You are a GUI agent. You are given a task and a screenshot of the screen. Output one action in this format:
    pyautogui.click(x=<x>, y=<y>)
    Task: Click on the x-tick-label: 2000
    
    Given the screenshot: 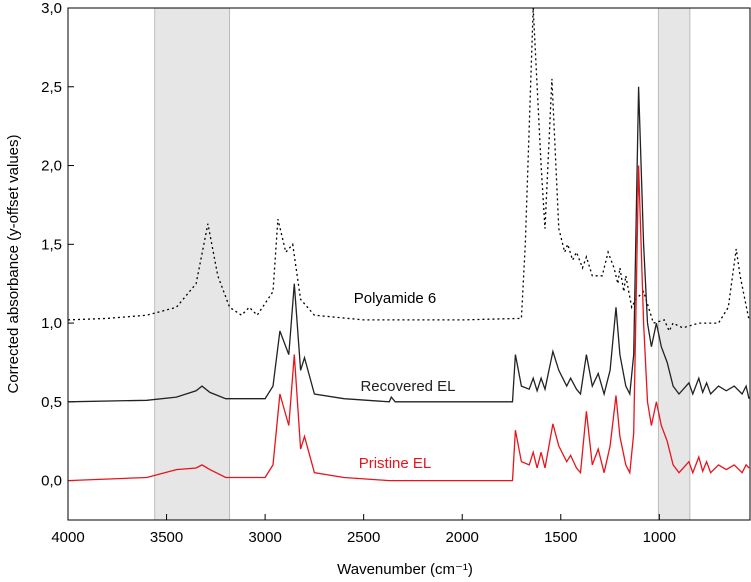 What is the action you would take?
    pyautogui.click(x=462, y=537)
    